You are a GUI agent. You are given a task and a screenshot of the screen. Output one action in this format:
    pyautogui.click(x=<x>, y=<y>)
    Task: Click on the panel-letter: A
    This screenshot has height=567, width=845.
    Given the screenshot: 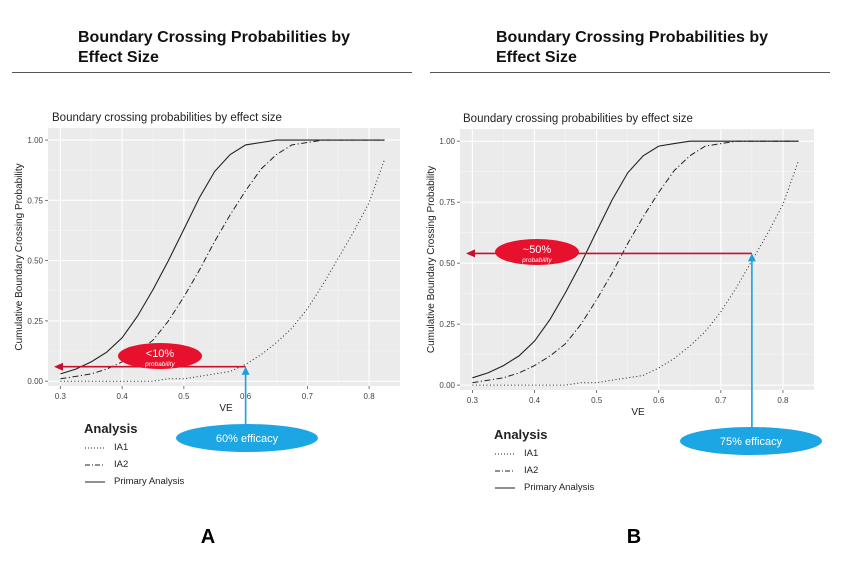 What is the action you would take?
    pyautogui.click(x=208, y=537)
    